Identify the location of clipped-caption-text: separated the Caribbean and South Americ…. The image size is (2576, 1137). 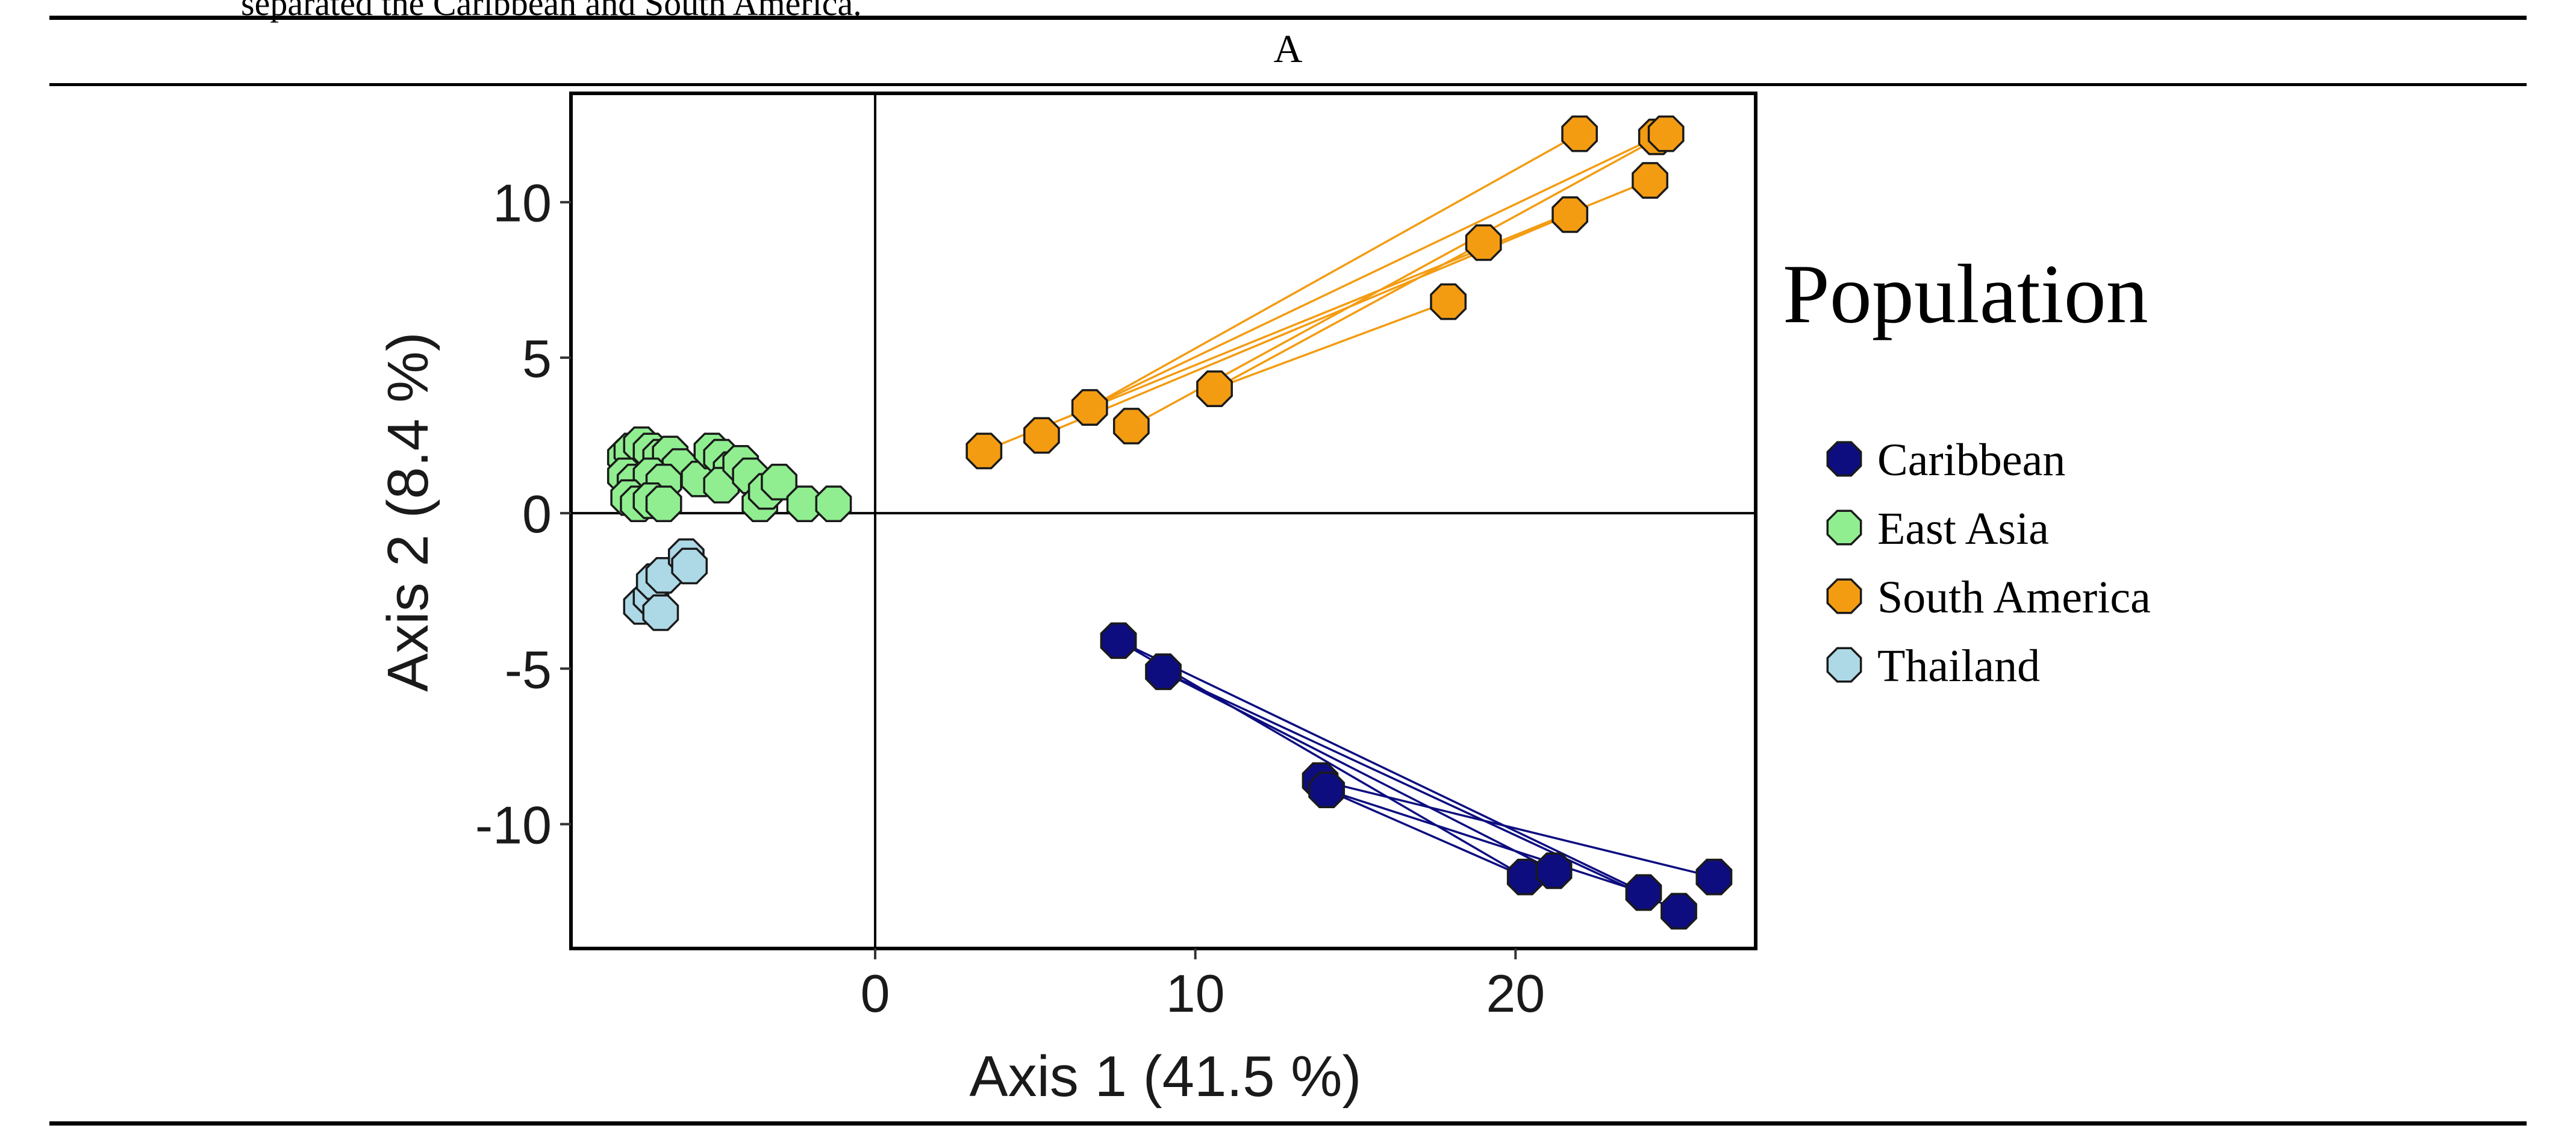
(551, 11).